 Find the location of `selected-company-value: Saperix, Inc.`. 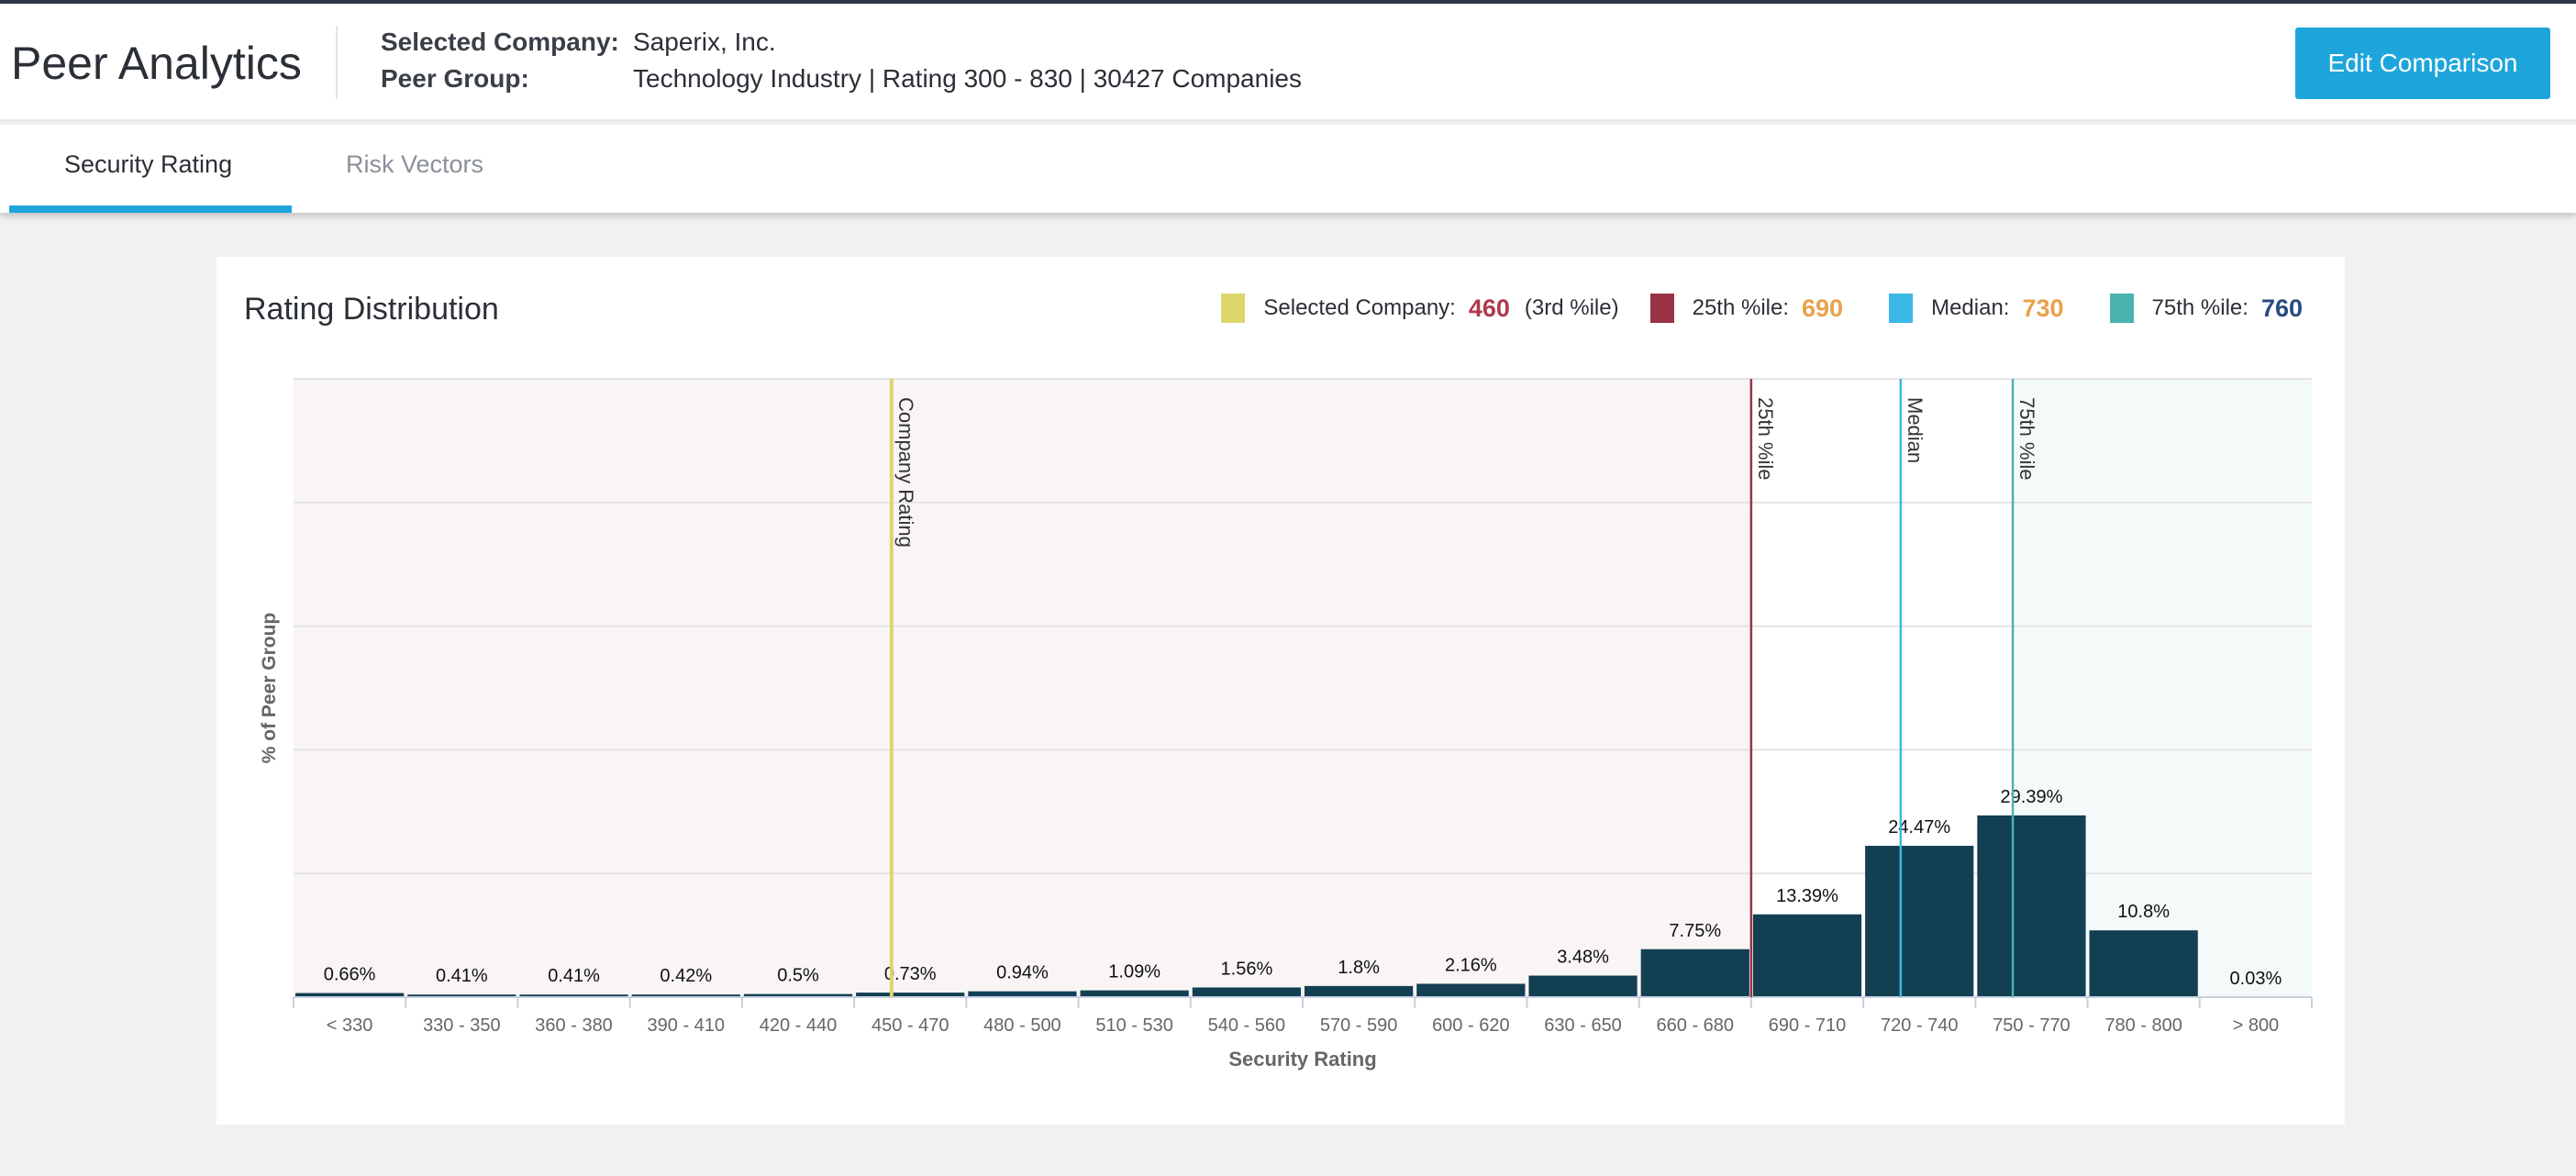

selected-company-value: Saperix, Inc. is located at coordinates (704, 42).